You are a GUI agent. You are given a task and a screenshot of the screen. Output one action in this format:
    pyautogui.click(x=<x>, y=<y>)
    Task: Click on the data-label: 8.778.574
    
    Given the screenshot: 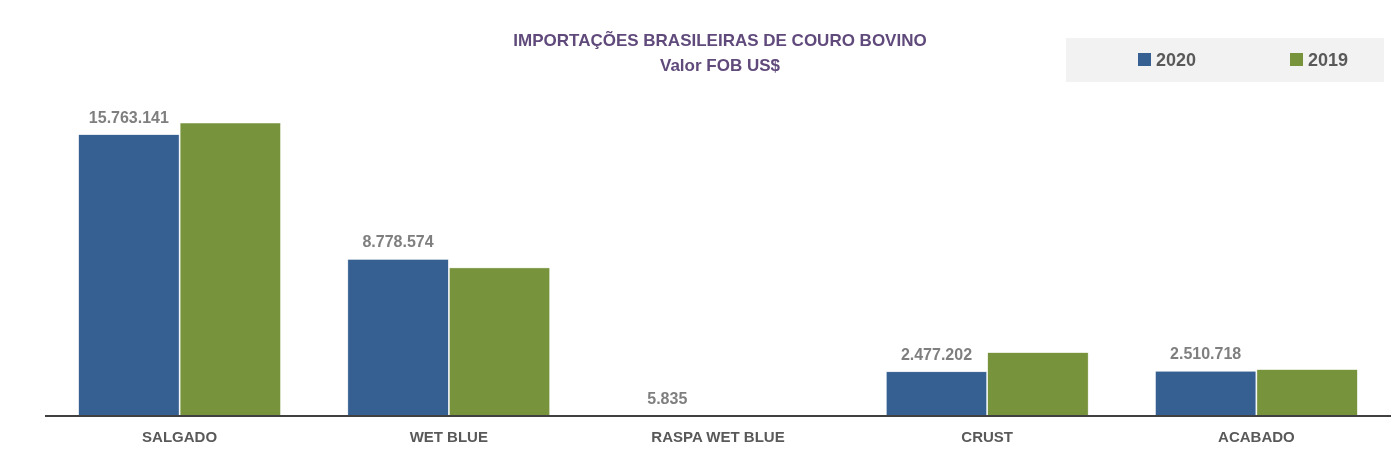 What is the action you would take?
    pyautogui.click(x=398, y=242)
    